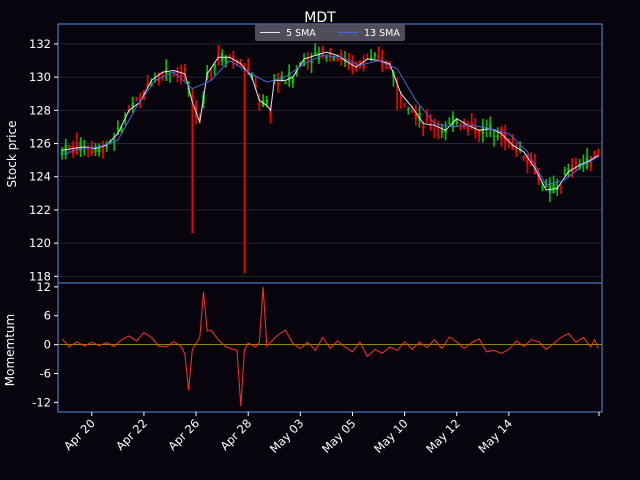 This screenshot has width=640, height=480. Describe the element at coordinates (47, 345) in the screenshot. I see `momentum-y-tick-label: 0` at that location.